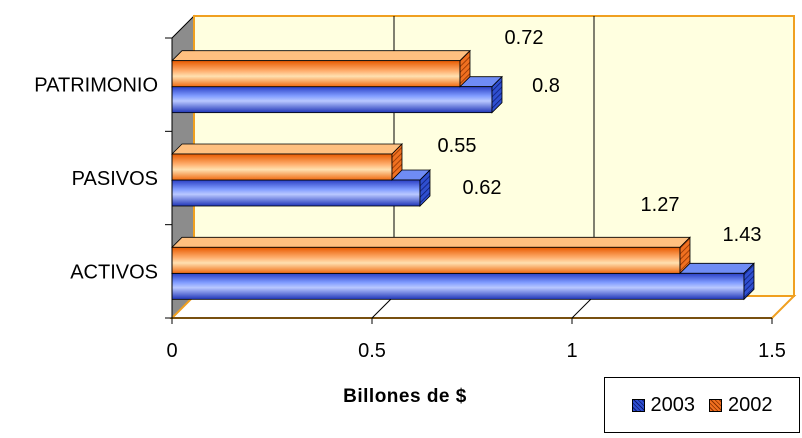 This screenshot has width=802, height=438. What do you see at coordinates (115, 179) in the screenshot?
I see `y-tick-label: PASIVOS` at bounding box center [115, 179].